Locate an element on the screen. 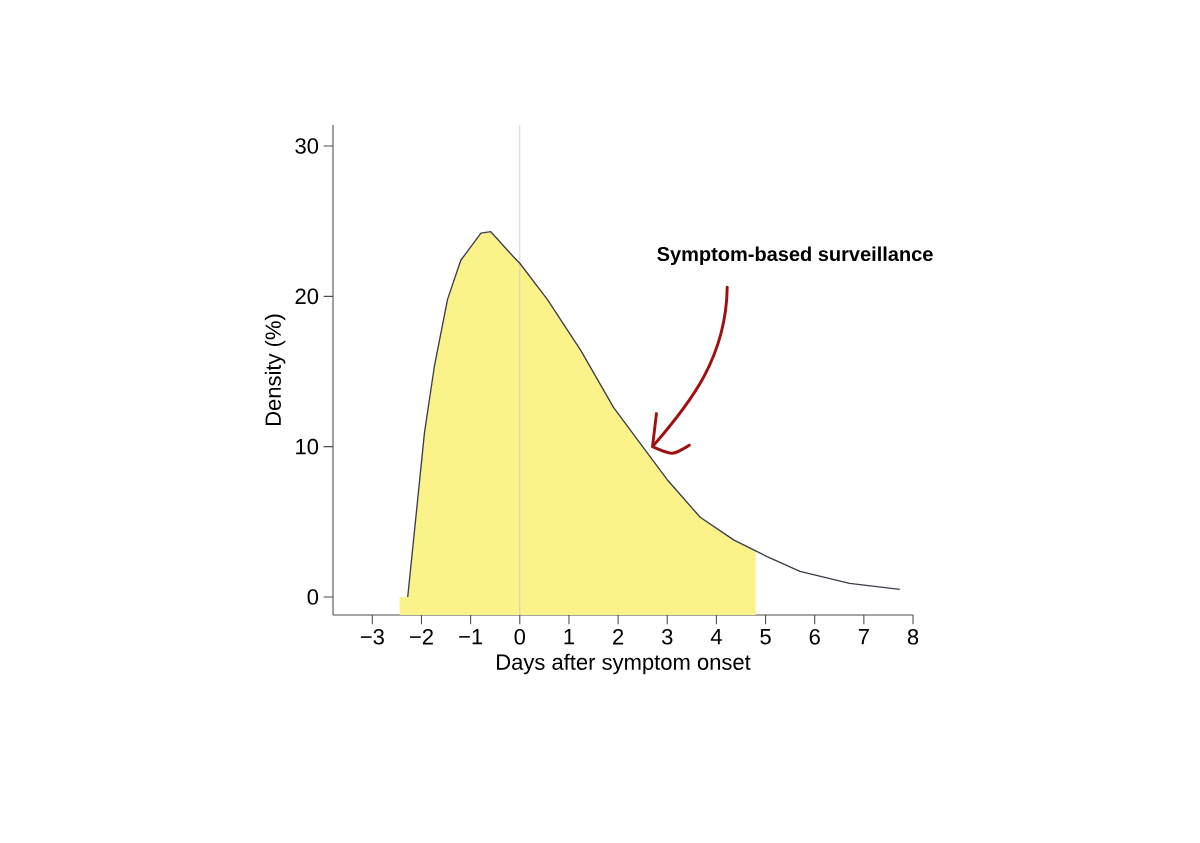  x-tick-label: 0 is located at coordinates (520, 637).